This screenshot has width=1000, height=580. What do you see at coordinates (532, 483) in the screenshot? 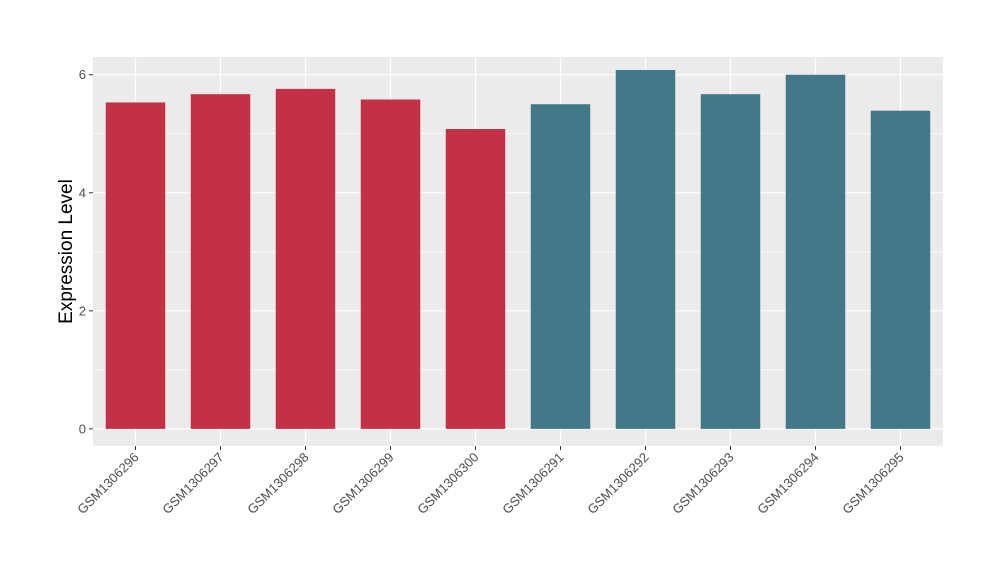
I see `x-tick-label: GSM1306291` at bounding box center [532, 483].